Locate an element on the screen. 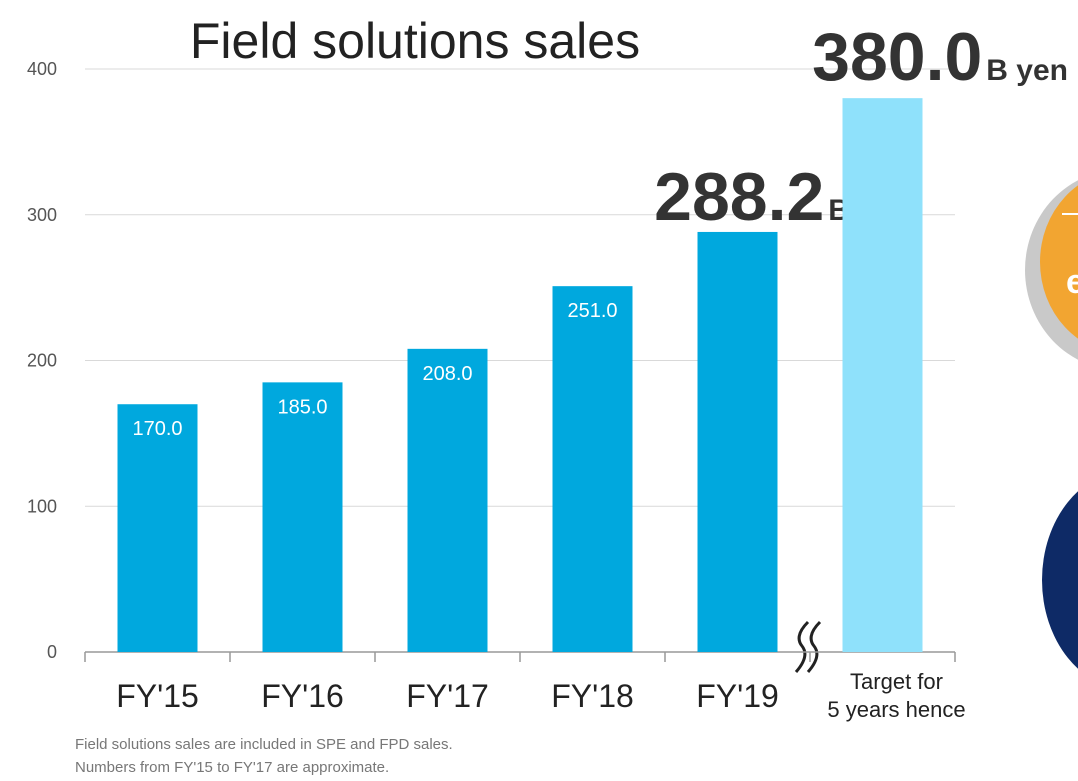 This screenshot has height=781, width=1078. y-tick-label: 100 is located at coordinates (42, 506).